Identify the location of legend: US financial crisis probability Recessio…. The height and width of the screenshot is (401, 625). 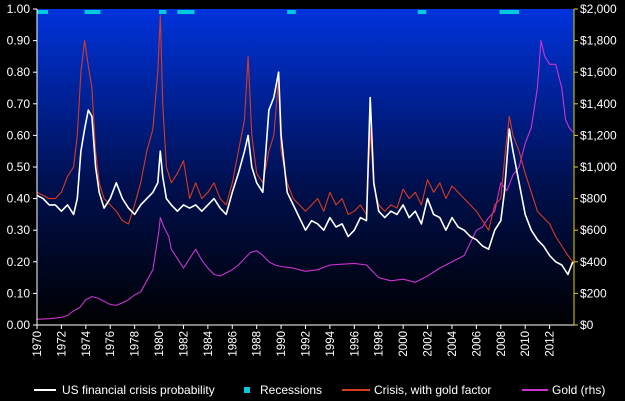
(312, 390).